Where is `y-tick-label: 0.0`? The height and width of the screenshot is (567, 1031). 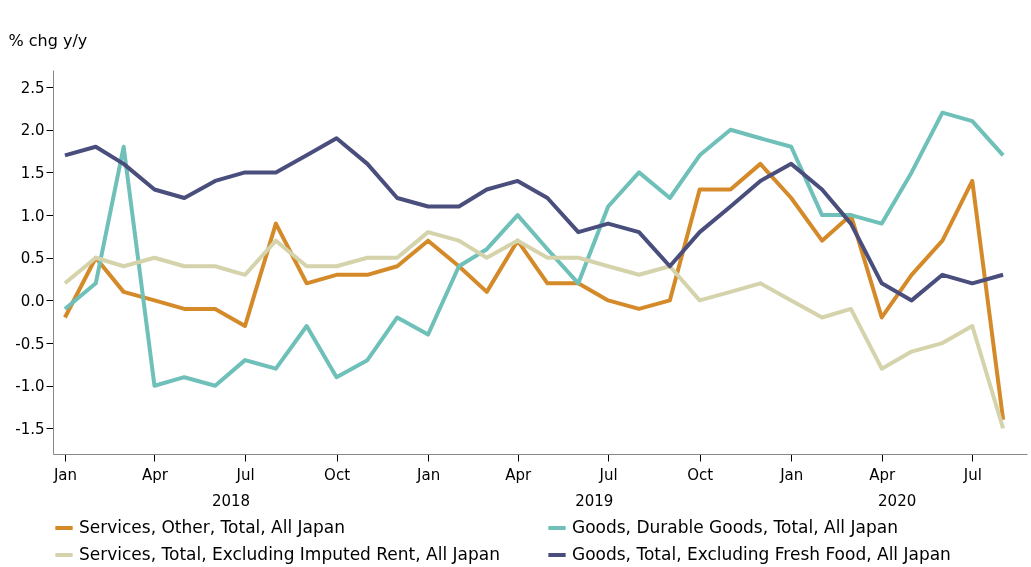
y-tick-label: 0.0 is located at coordinates (32, 300).